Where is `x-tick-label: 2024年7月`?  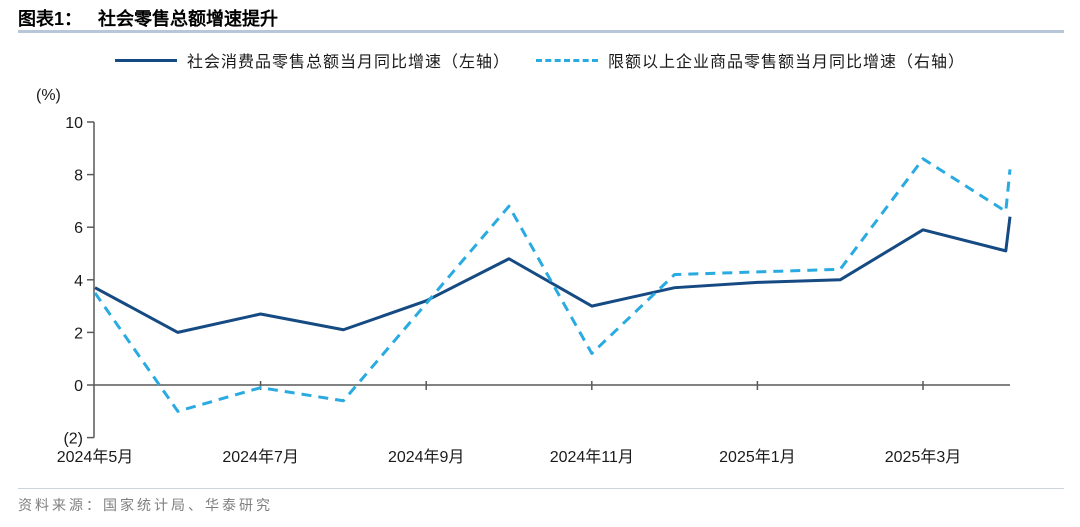
x-tick-label: 2024年7月 is located at coordinates (260, 457).